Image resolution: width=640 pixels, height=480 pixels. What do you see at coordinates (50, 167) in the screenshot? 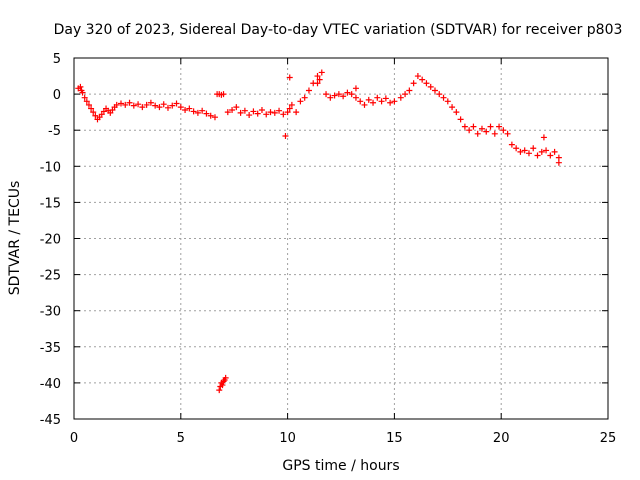
I see `y-tick-label: -10` at bounding box center [50, 167].